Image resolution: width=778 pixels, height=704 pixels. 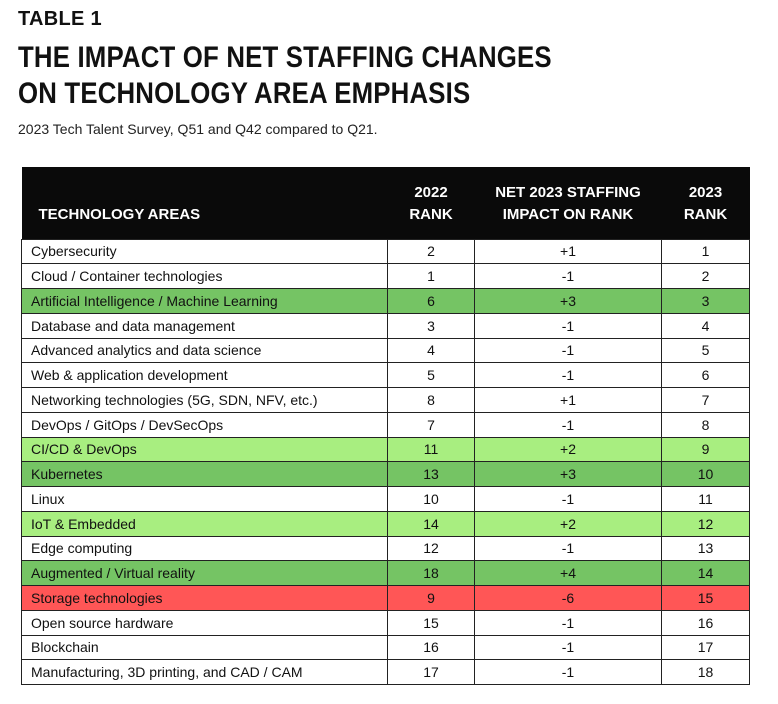 I want to click on area-cell: Kubernetes, so click(x=204, y=474).